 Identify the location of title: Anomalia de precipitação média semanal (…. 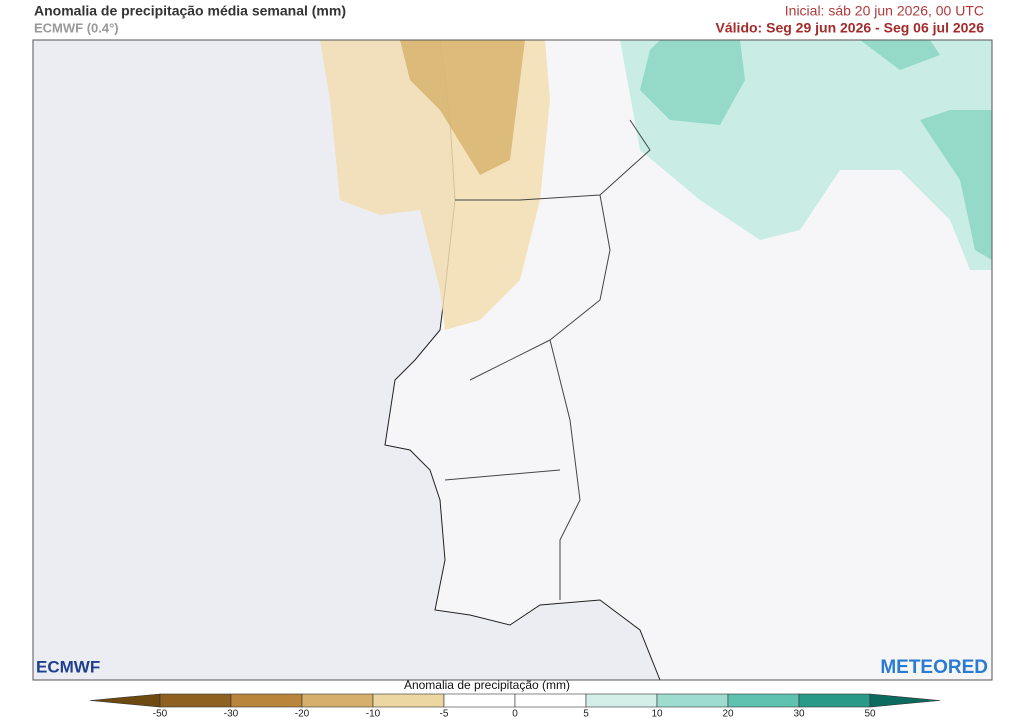
(190, 11).